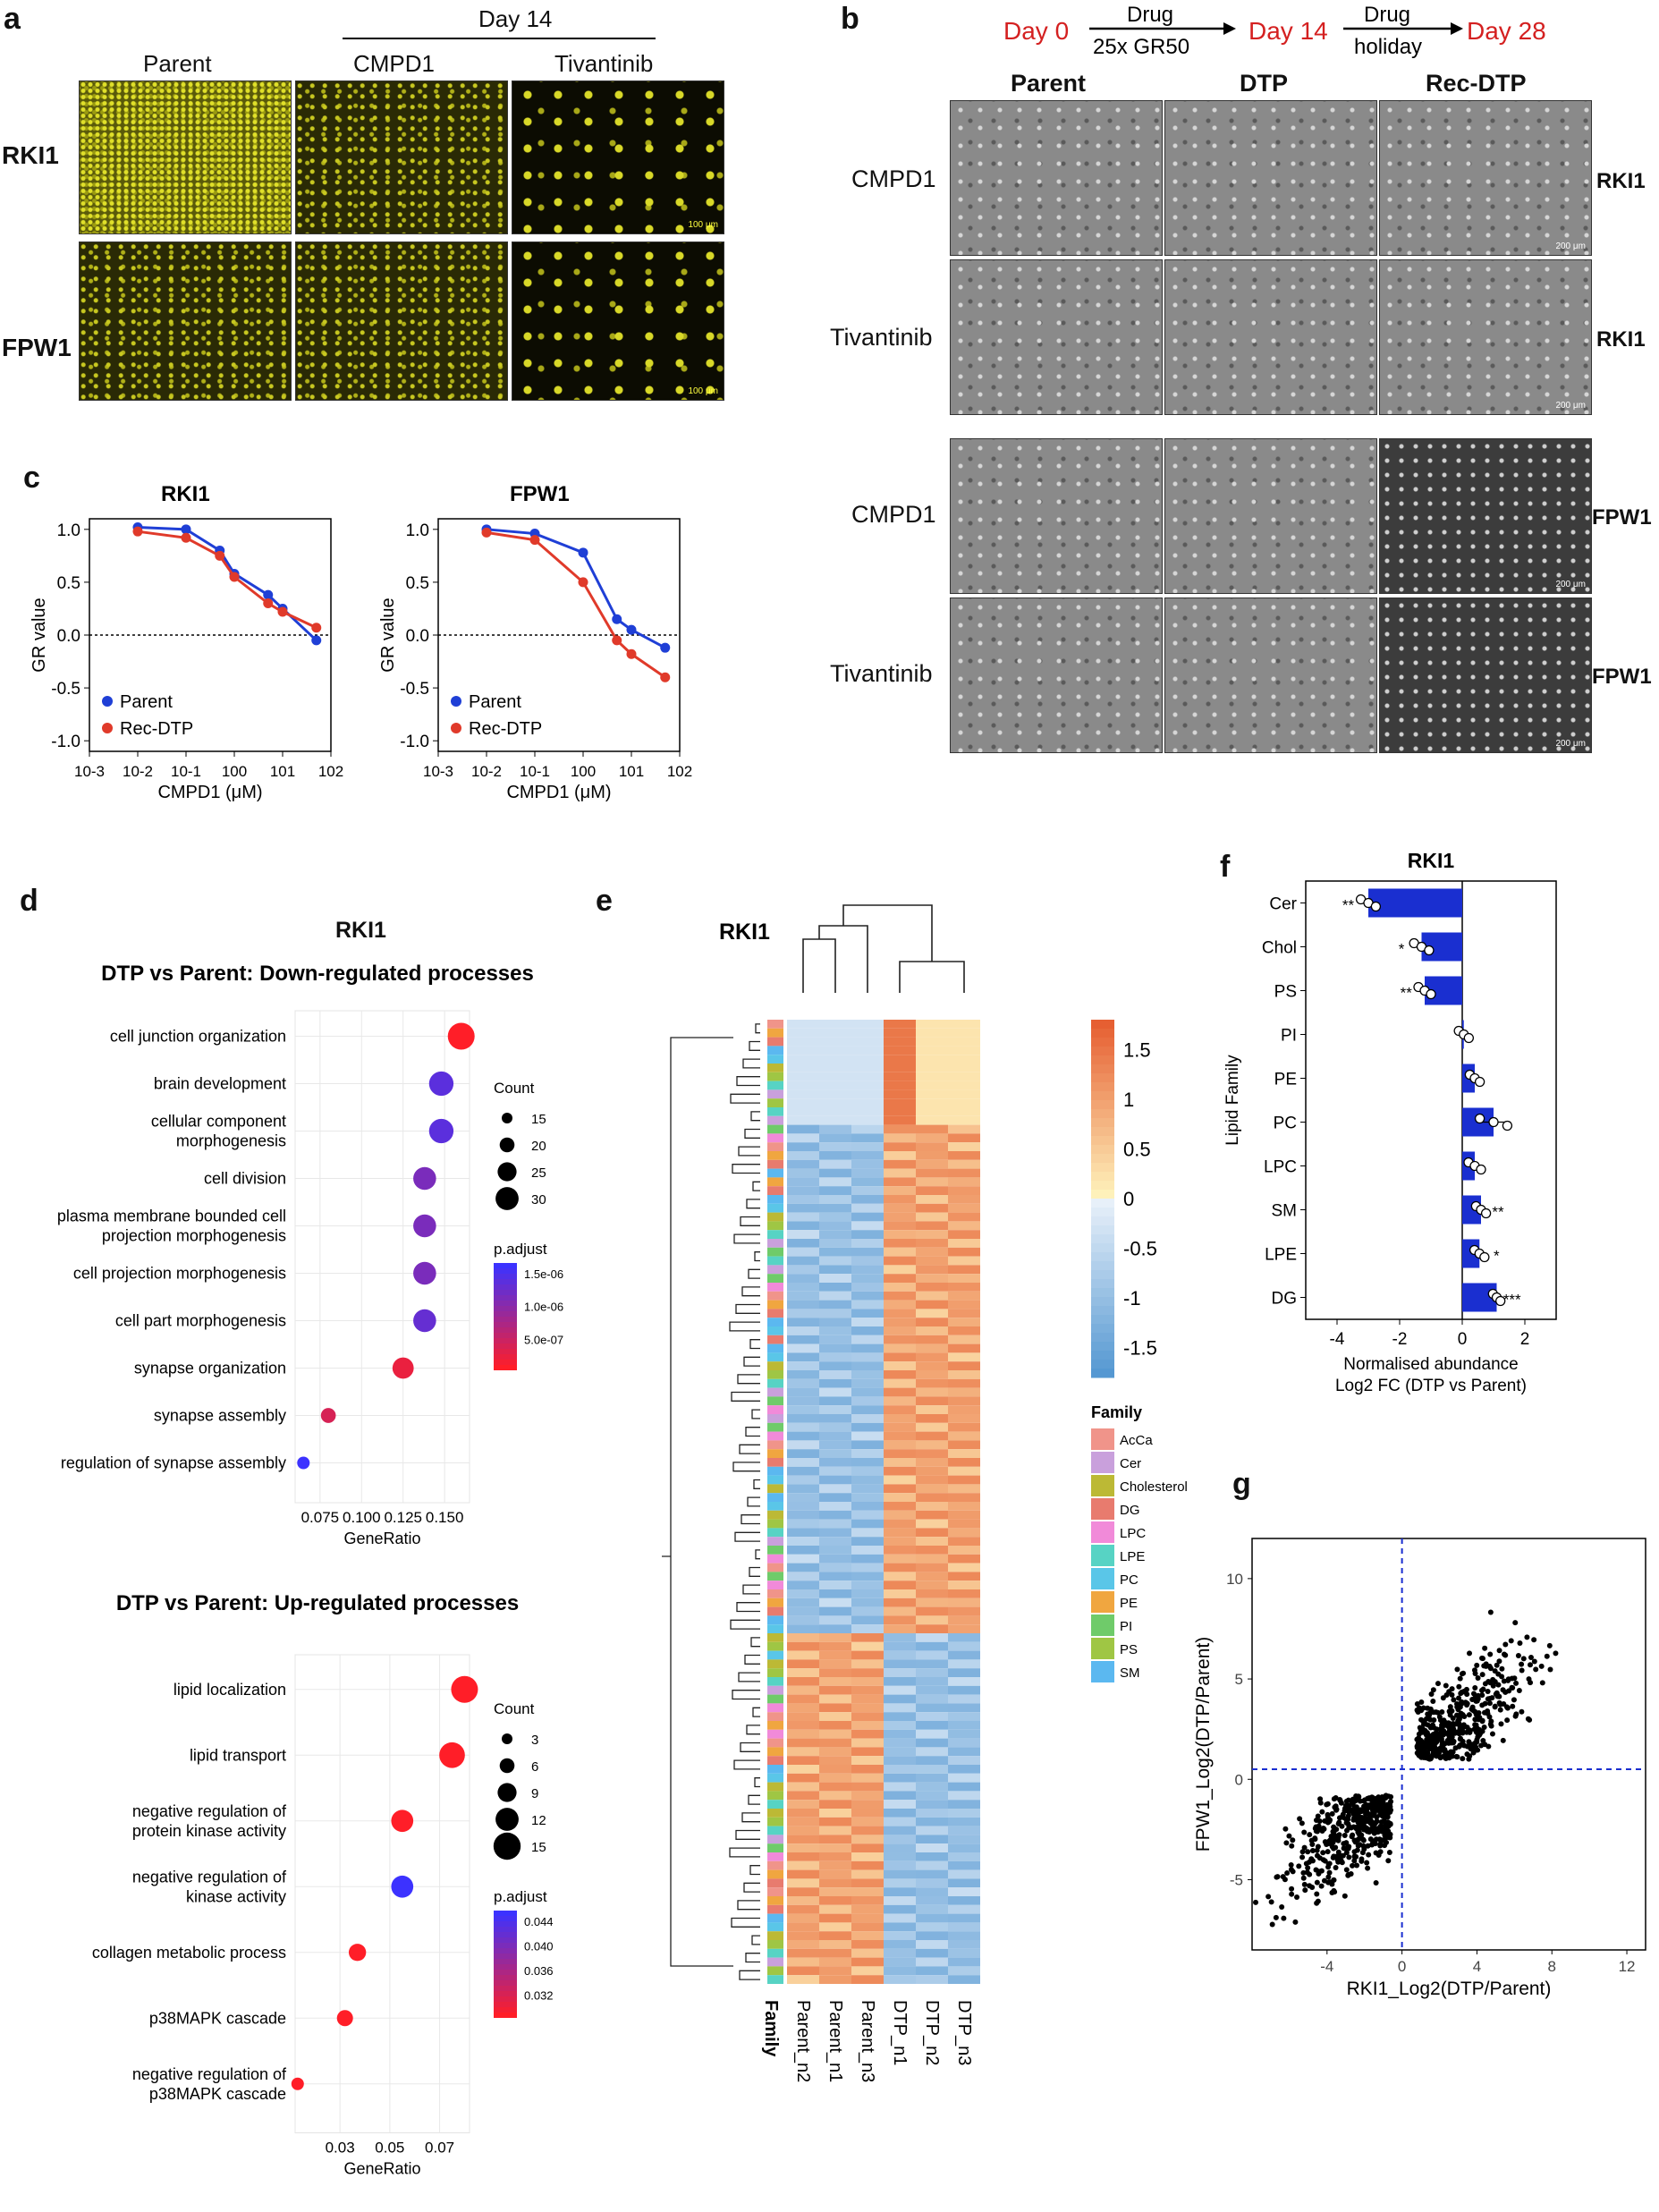  What do you see at coordinates (1239, 1680) in the screenshot?
I see `y-tick-label: 5` at bounding box center [1239, 1680].